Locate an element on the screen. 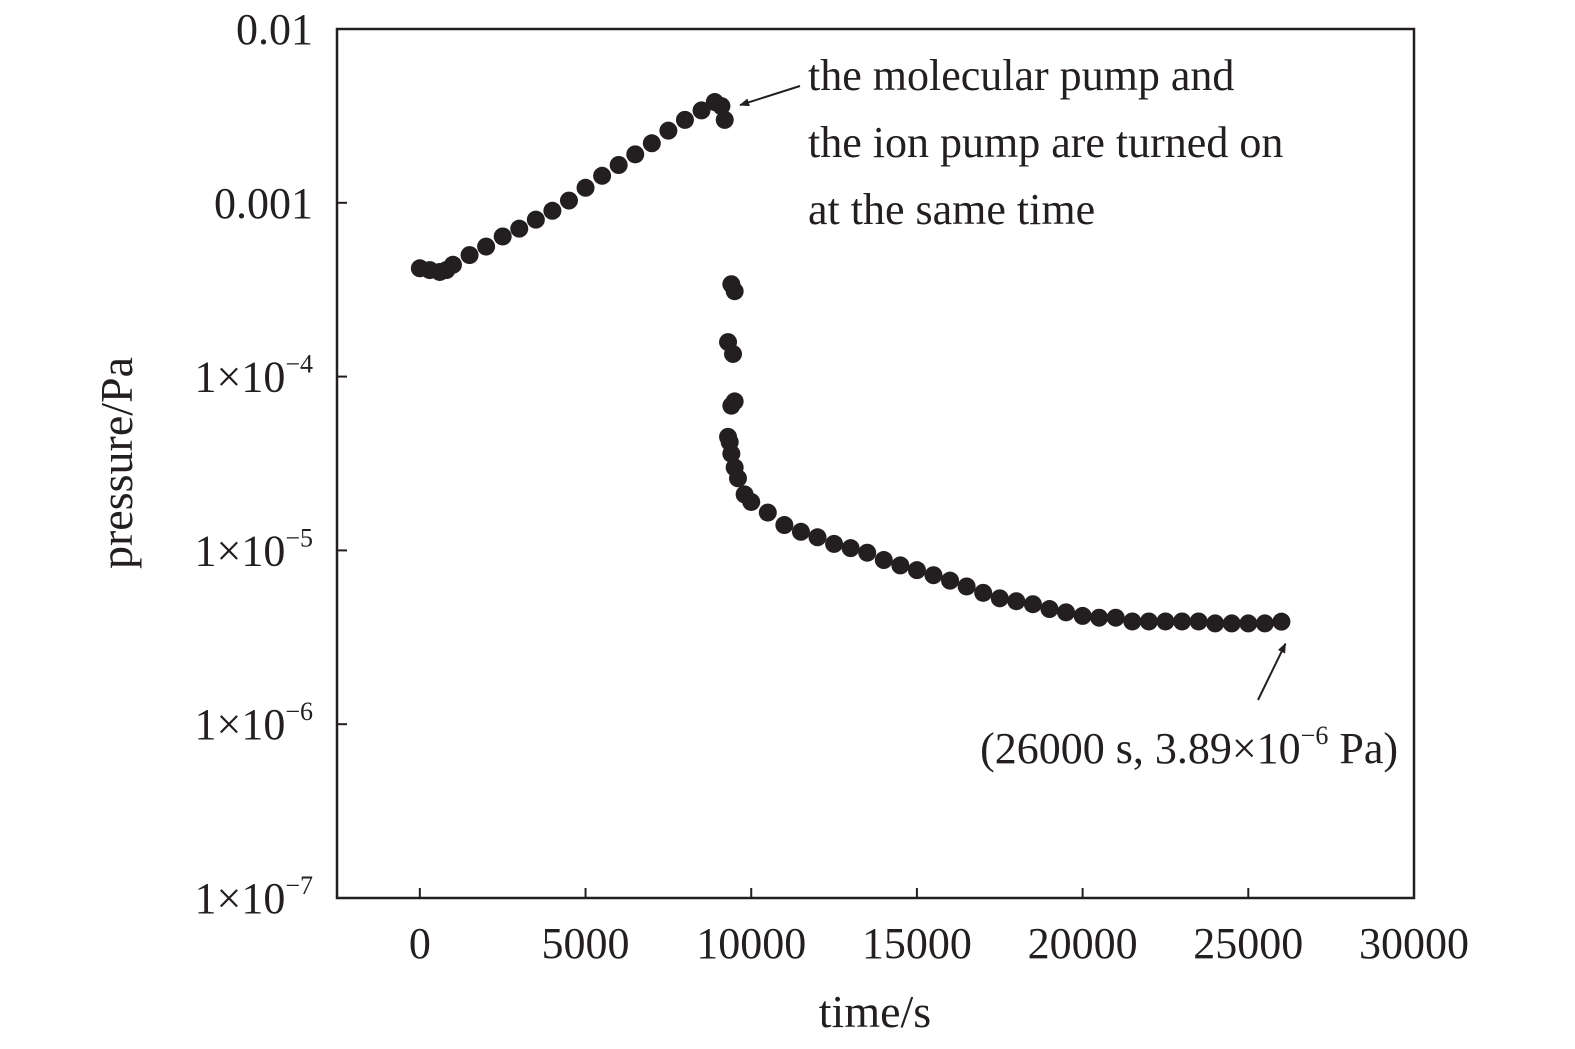  y-tick-label: 0.01 is located at coordinates (274, 29).